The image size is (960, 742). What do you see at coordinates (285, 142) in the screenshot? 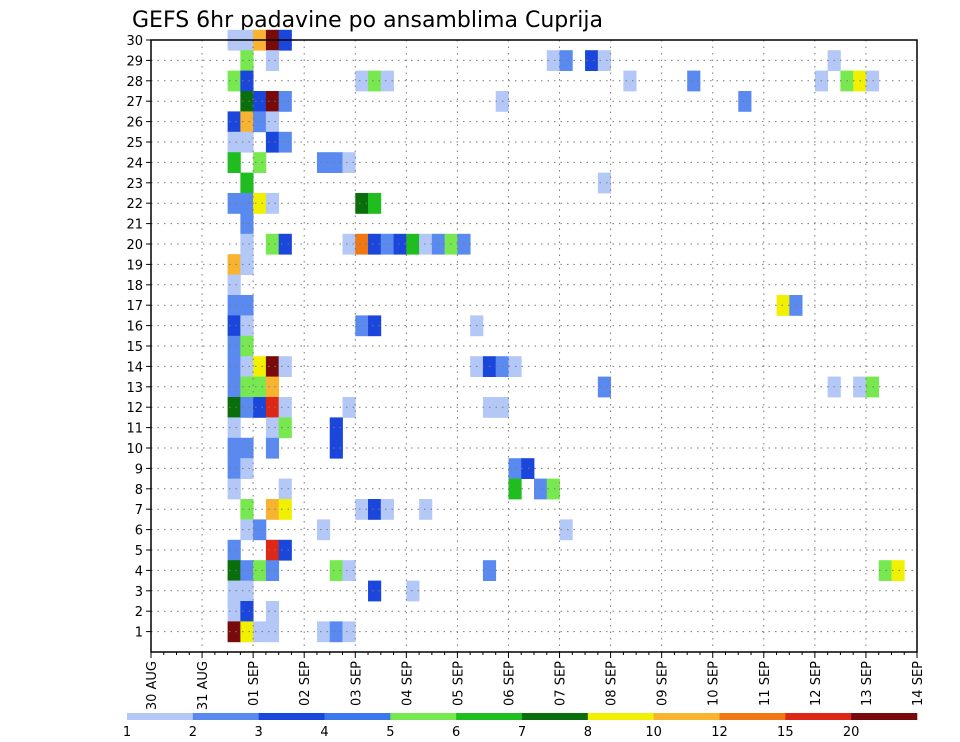
I see `cell-ens25-t10` at bounding box center [285, 142].